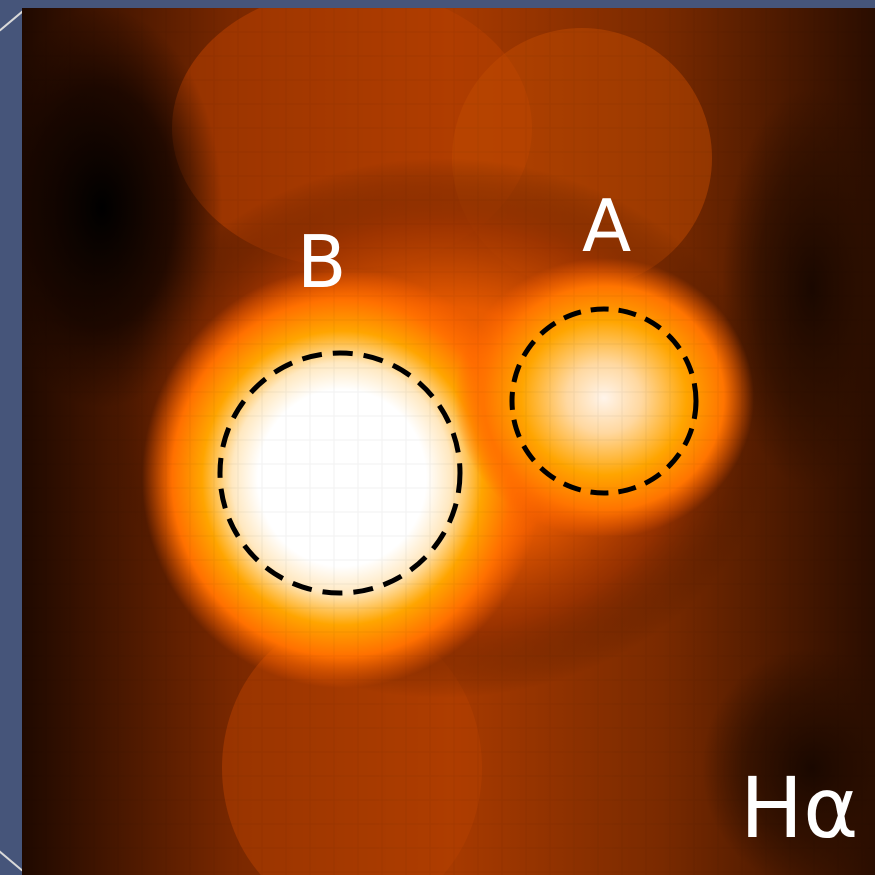  I want to click on frame-left-border, so click(11, 437).